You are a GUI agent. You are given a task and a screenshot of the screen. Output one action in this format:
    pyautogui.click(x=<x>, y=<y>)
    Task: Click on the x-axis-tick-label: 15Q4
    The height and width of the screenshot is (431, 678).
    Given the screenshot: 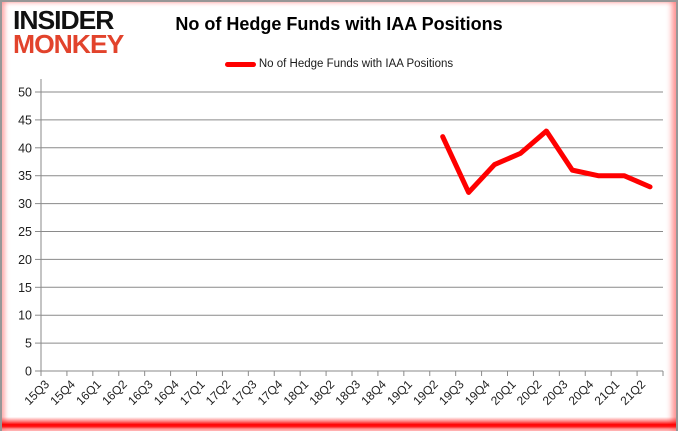 What is the action you would take?
    pyautogui.click(x=62, y=392)
    